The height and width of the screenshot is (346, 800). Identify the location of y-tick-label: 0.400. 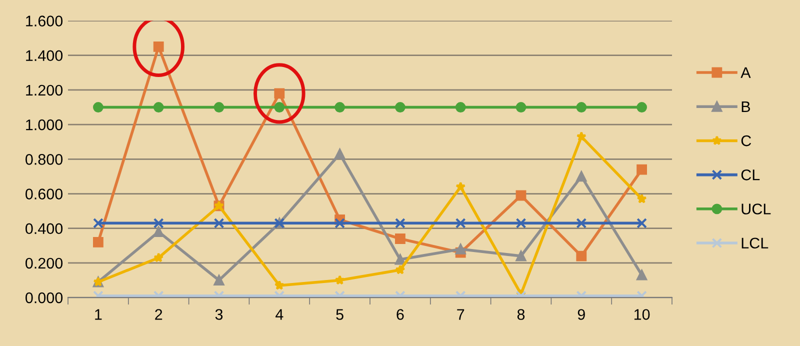
(44, 228).